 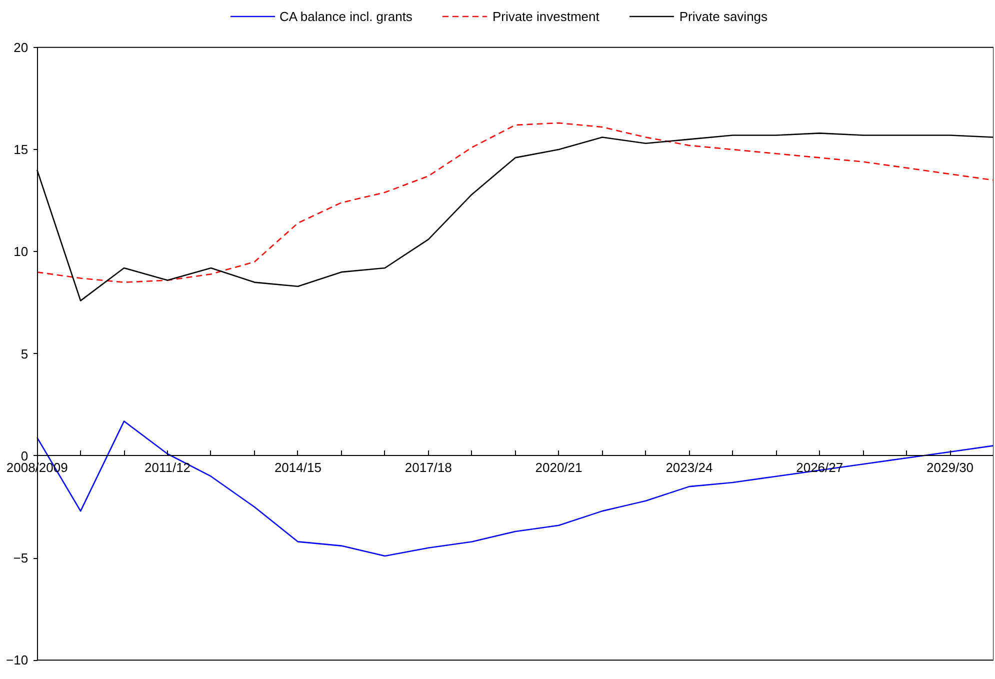 I want to click on y-tick-label: 15, so click(x=21, y=150).